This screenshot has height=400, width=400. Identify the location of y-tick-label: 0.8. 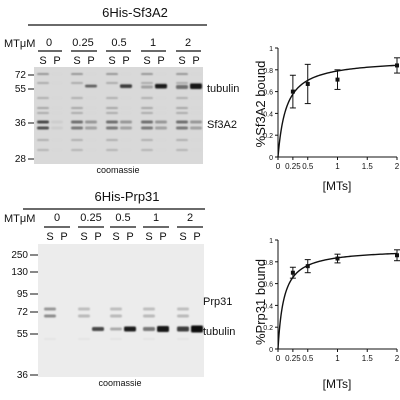
(268, 71).